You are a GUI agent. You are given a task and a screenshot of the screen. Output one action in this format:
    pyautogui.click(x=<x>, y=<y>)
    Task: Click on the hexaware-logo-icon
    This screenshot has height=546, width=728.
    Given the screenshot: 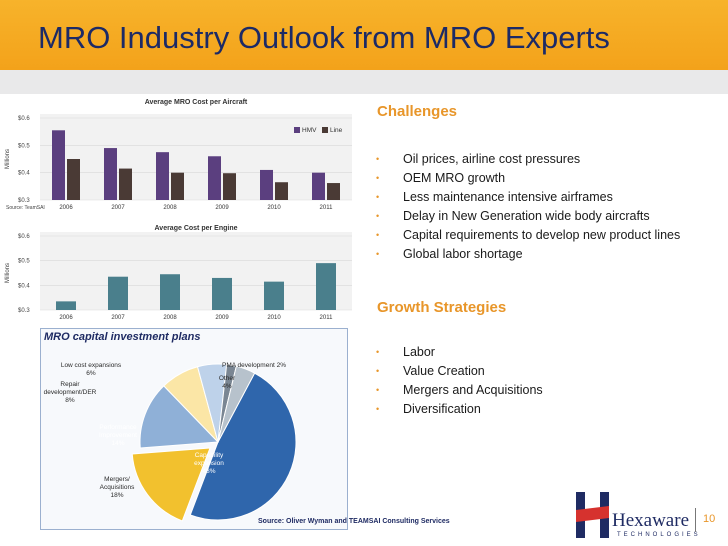 What is the action you would take?
    pyautogui.click(x=592, y=515)
    